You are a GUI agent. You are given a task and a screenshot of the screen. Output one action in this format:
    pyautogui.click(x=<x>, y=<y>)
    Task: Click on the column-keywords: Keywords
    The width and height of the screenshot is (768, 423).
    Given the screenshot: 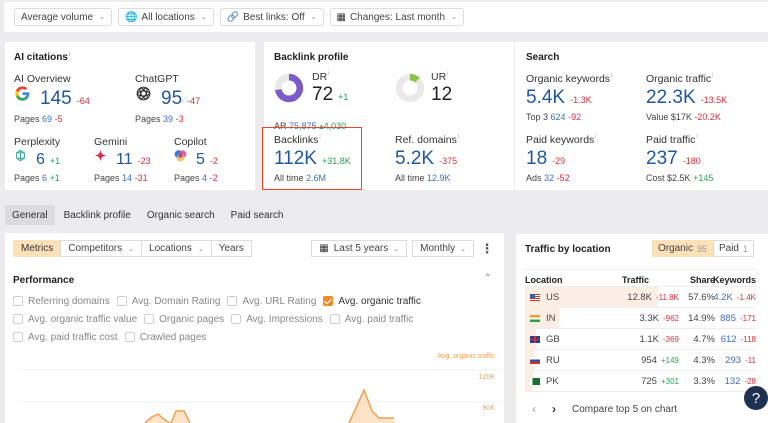 What is the action you would take?
    pyautogui.click(x=734, y=280)
    